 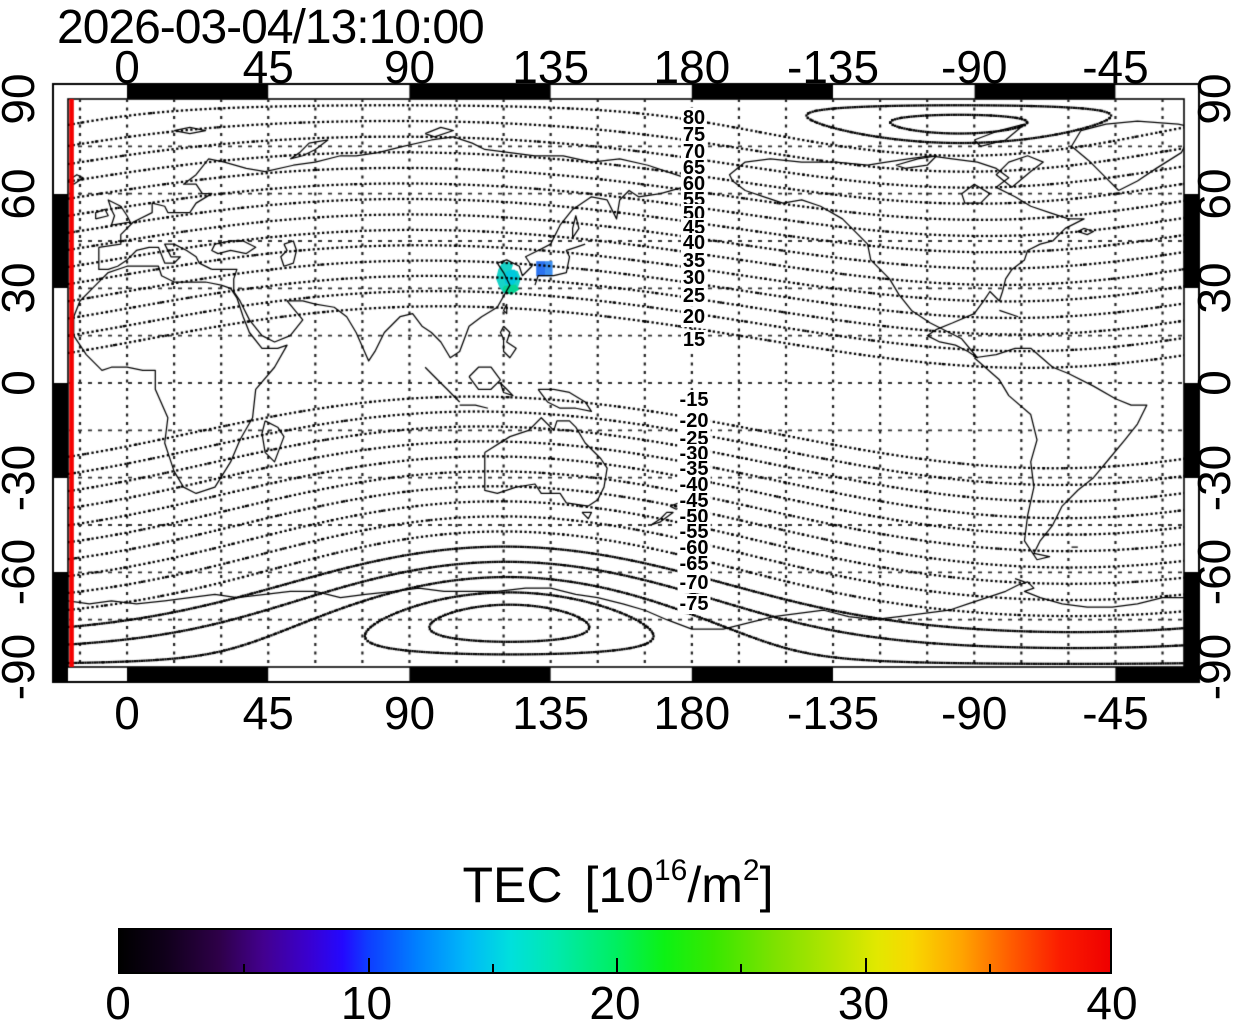 What do you see at coordinates (1211, 383) in the screenshot?
I see `lat-tick-label-right: 0` at bounding box center [1211, 383].